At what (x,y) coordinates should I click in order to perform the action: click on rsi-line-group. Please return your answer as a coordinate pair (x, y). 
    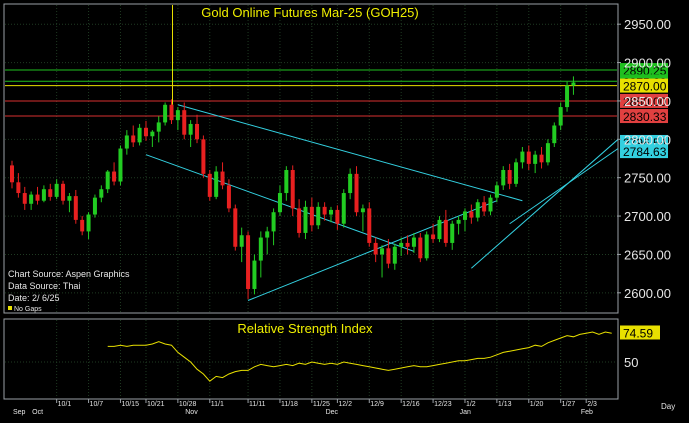
    Looking at the image, I should click on (359, 356).